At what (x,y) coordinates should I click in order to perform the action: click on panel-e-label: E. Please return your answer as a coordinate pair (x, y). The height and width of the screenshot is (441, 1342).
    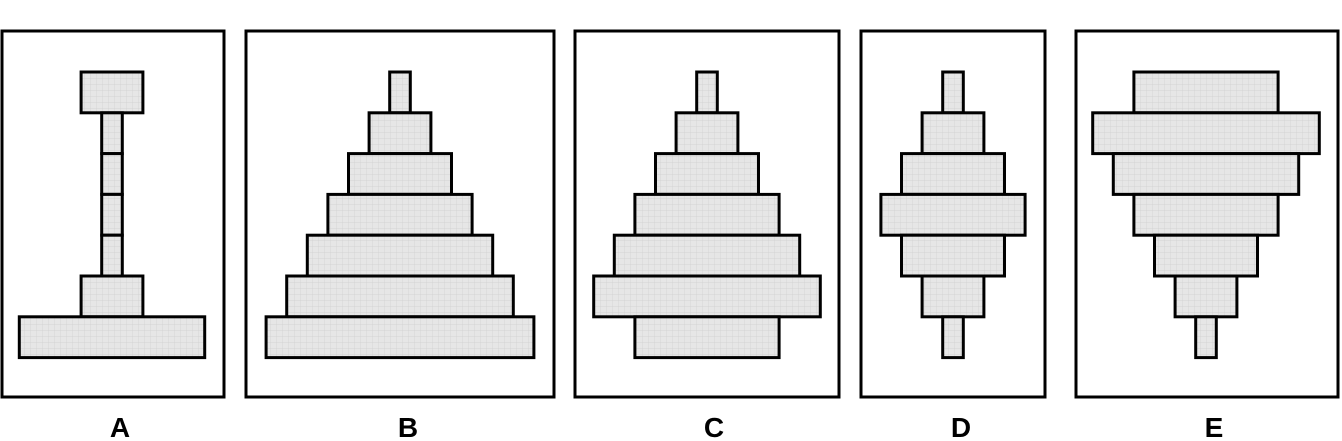
    Looking at the image, I should click on (1214, 426).